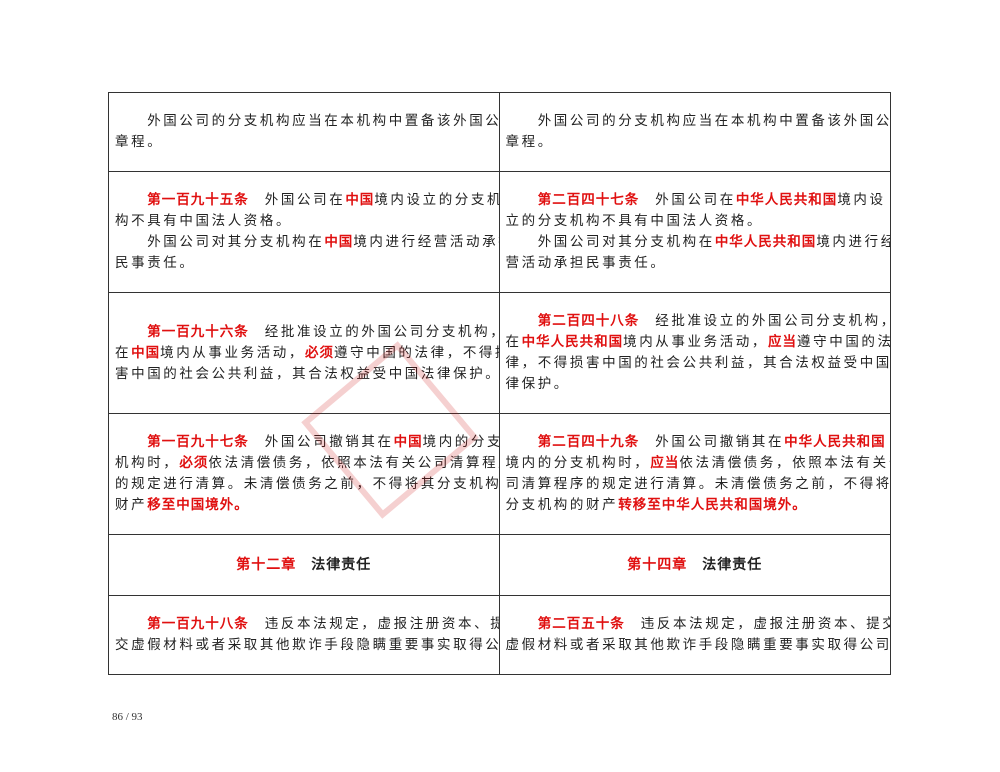  What do you see at coordinates (537, 384) in the screenshot?
I see `body-text: 律保护。` at bounding box center [537, 384].